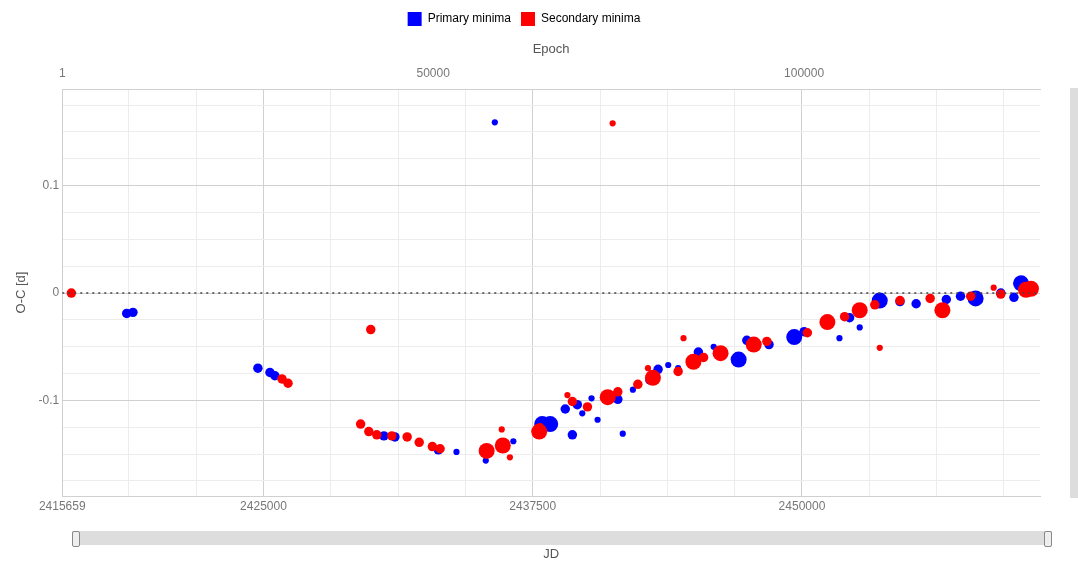 This screenshot has height=562, width=1078. What do you see at coordinates (62, 505) in the screenshot?
I see `x-tick-label: 2415659` at bounding box center [62, 505].